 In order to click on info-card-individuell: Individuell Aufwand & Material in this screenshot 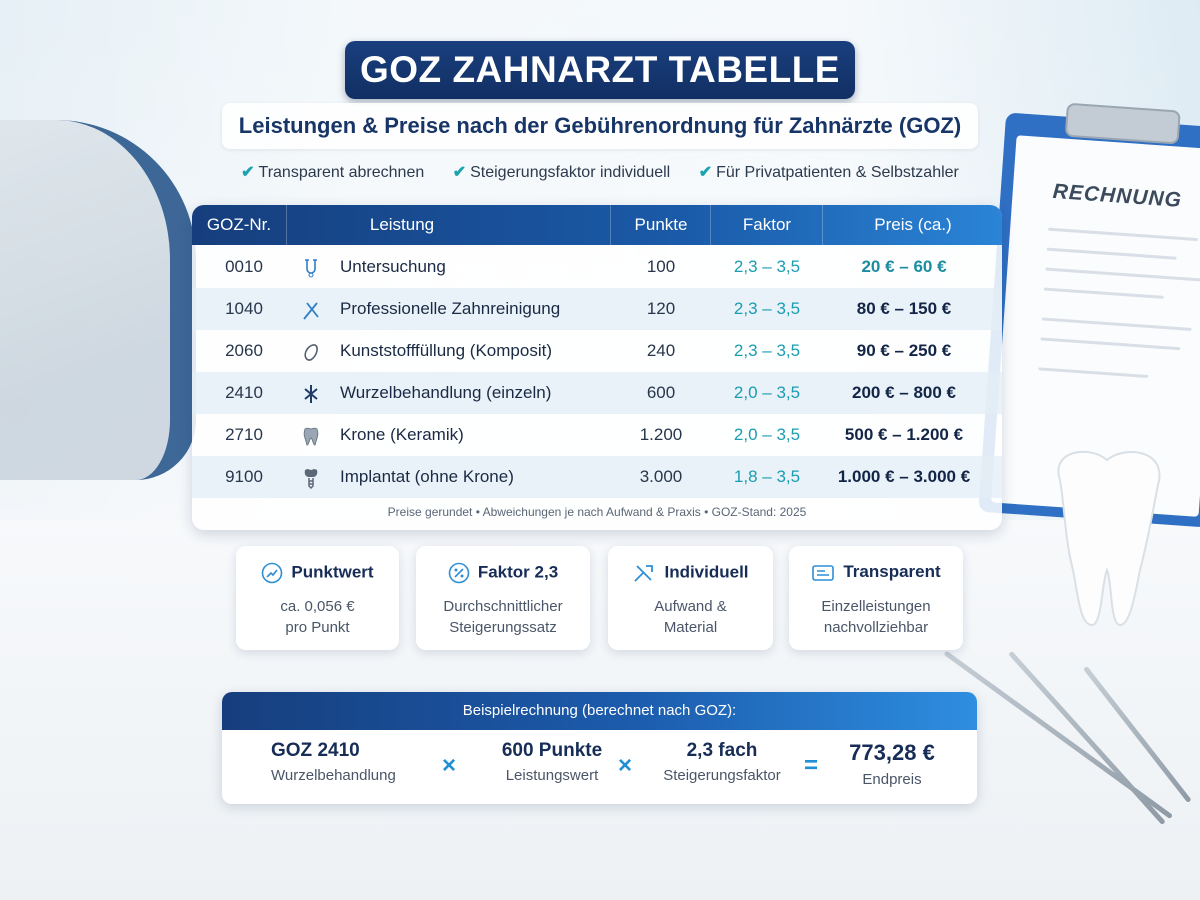, I will do `click(690, 598)`.